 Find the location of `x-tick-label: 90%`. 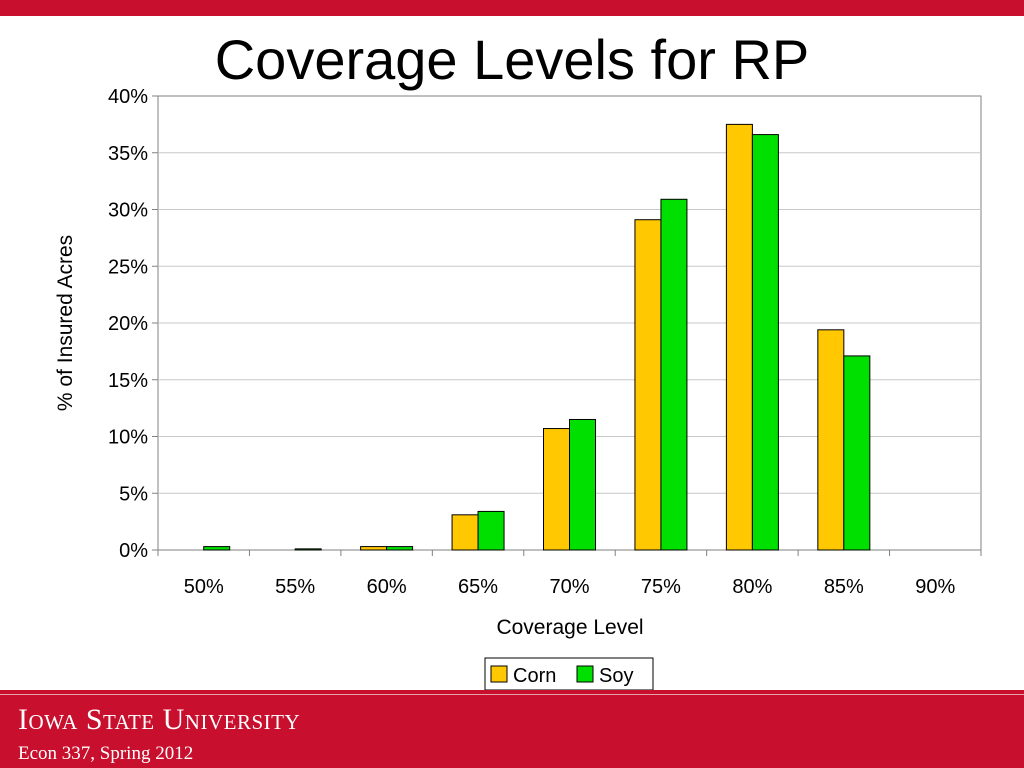

x-tick-label: 90% is located at coordinates (935, 587).